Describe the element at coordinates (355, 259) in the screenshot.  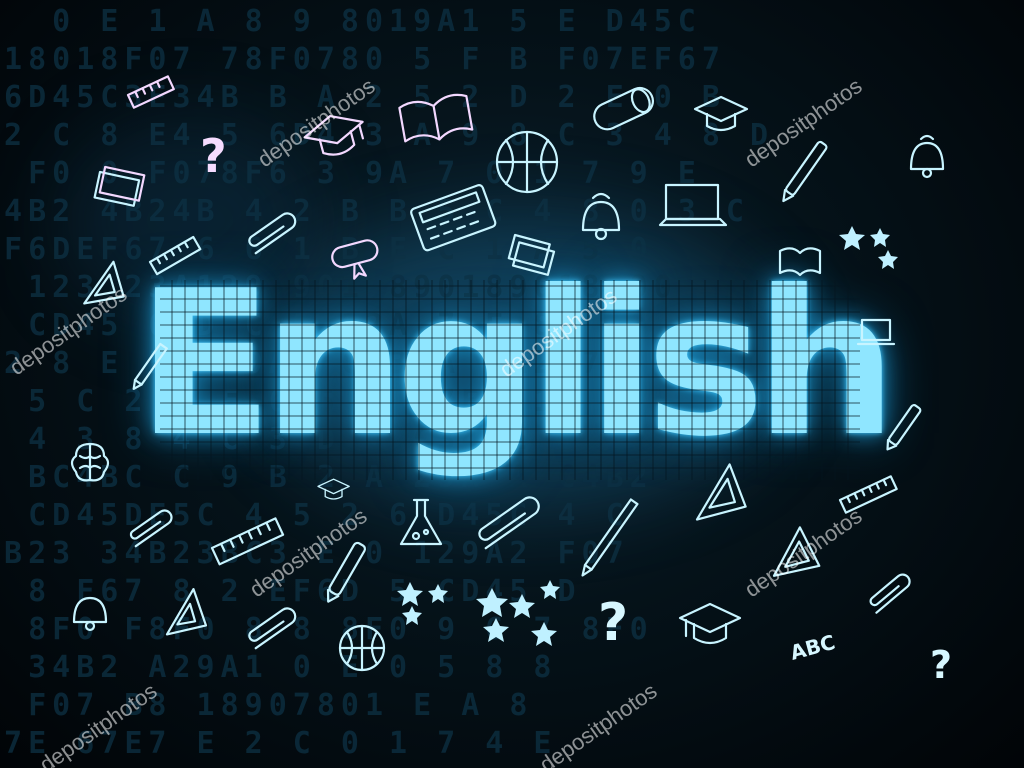
I see `diploma-icon` at that location.